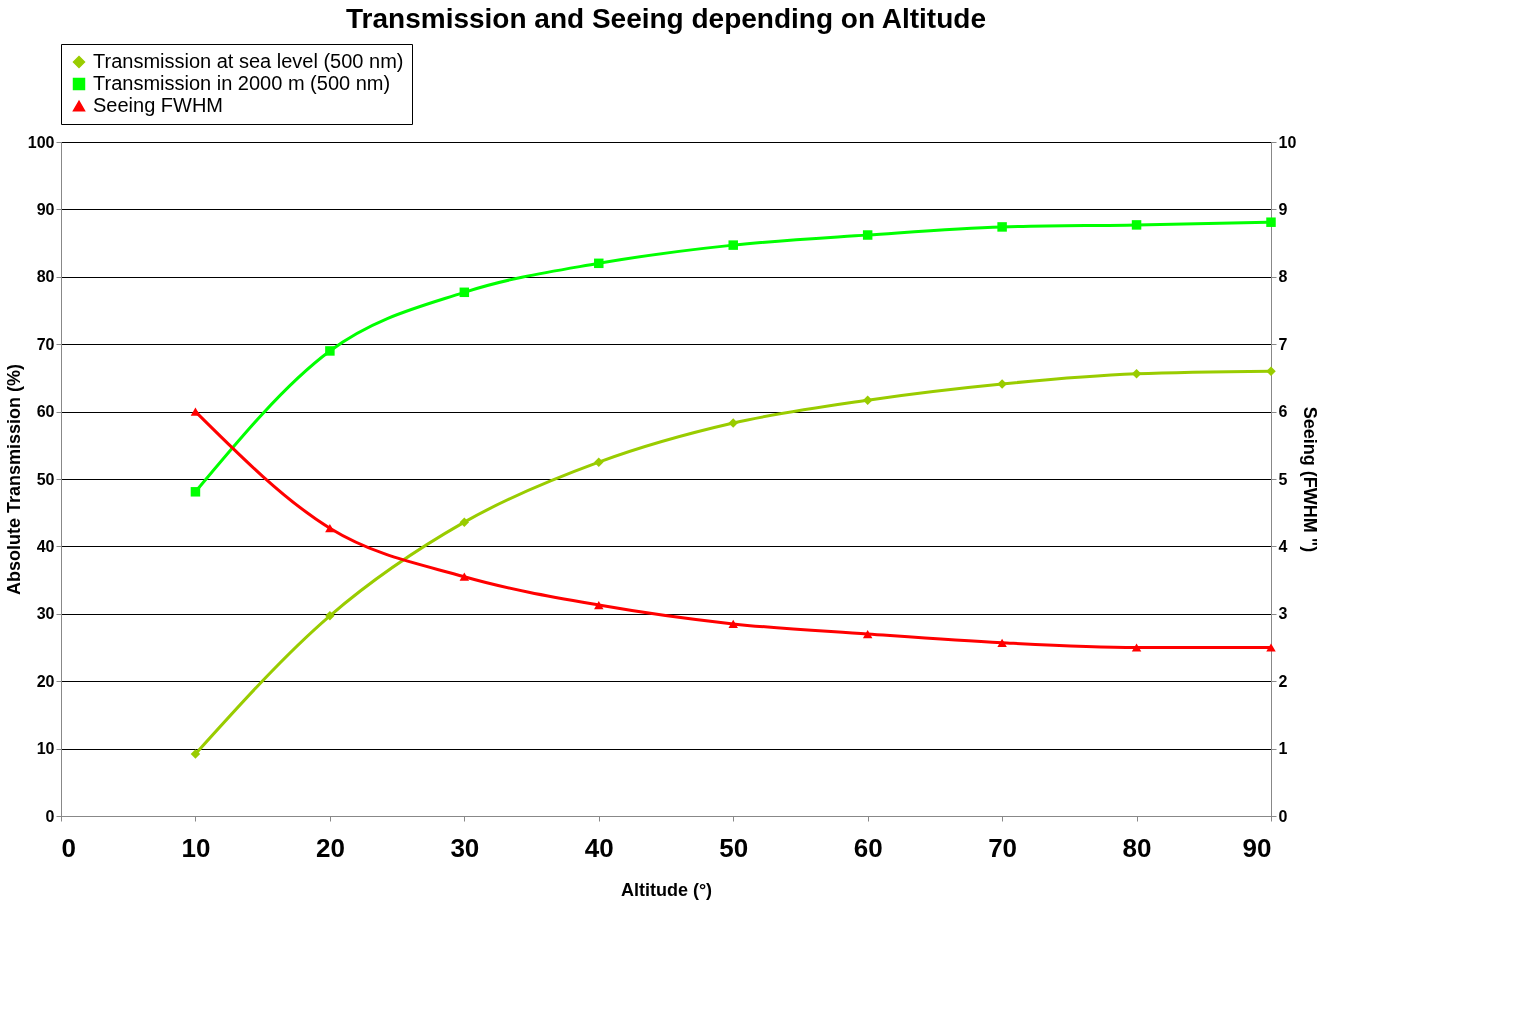 This screenshot has height=1024, width=1535. What do you see at coordinates (45, 412) in the screenshot?
I see `y-tick-label: 60` at bounding box center [45, 412].